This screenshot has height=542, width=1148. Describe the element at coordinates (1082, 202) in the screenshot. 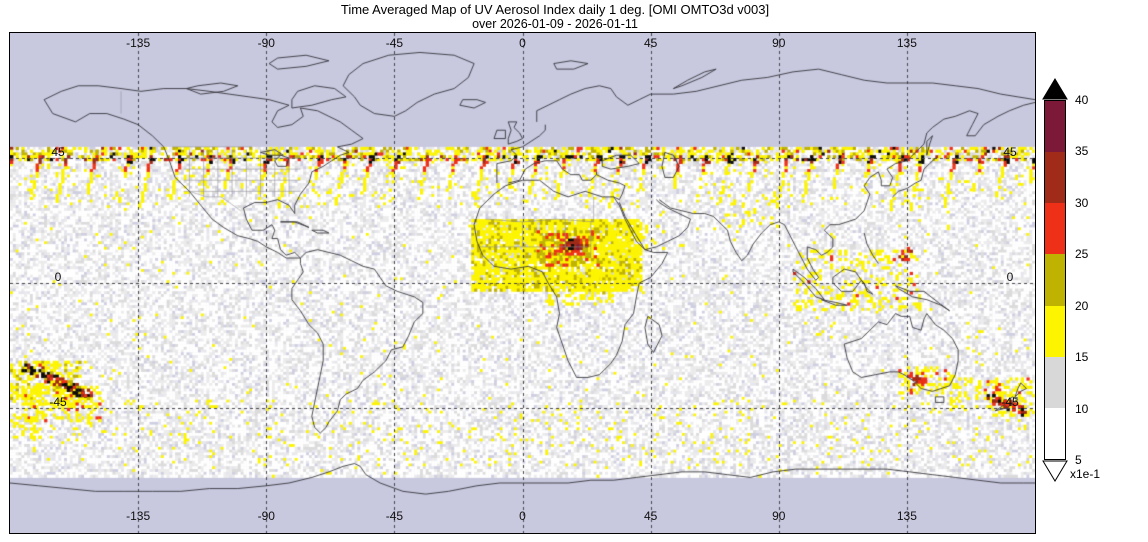

I see `colorbar-tick-label: 30` at that location.